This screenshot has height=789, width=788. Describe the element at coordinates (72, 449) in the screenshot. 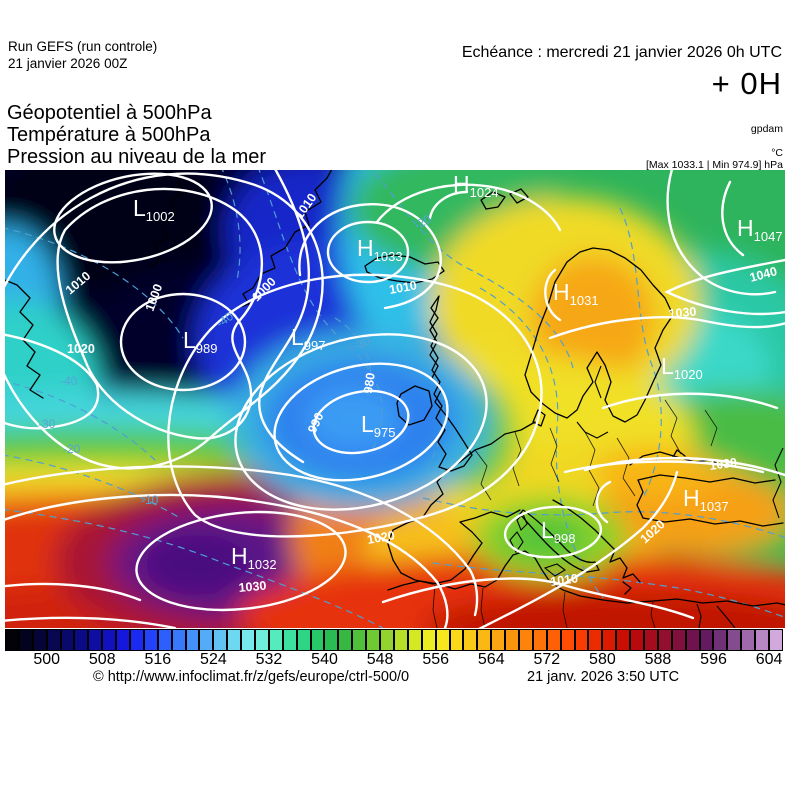

I see `temperature-label--20: -20` at that location.